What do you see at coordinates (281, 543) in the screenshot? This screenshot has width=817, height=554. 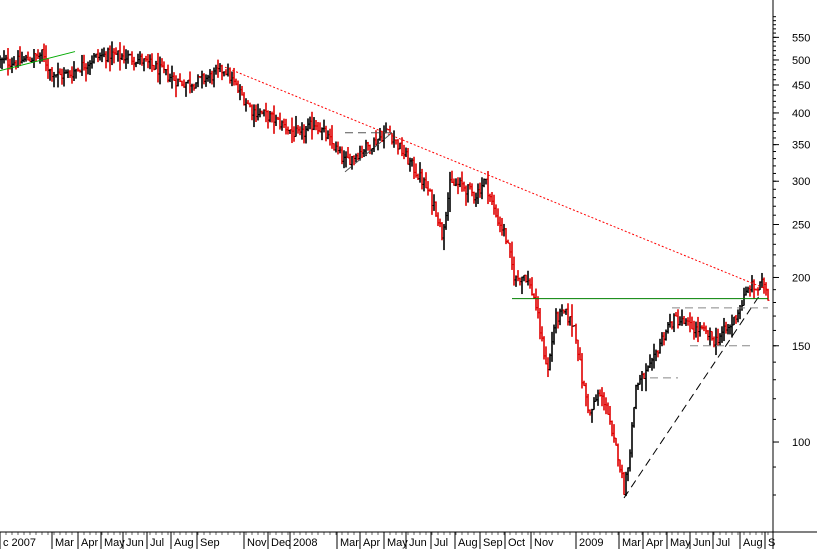 I see `x-tick-label: Dec` at bounding box center [281, 543].